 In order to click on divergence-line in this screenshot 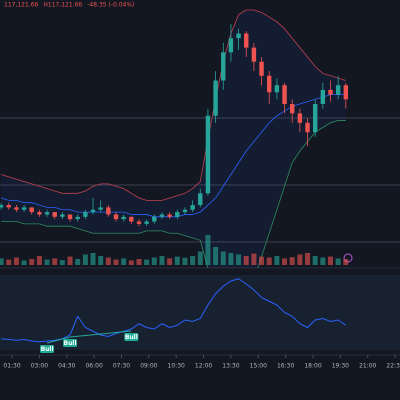, I will do `click(89, 337)`.